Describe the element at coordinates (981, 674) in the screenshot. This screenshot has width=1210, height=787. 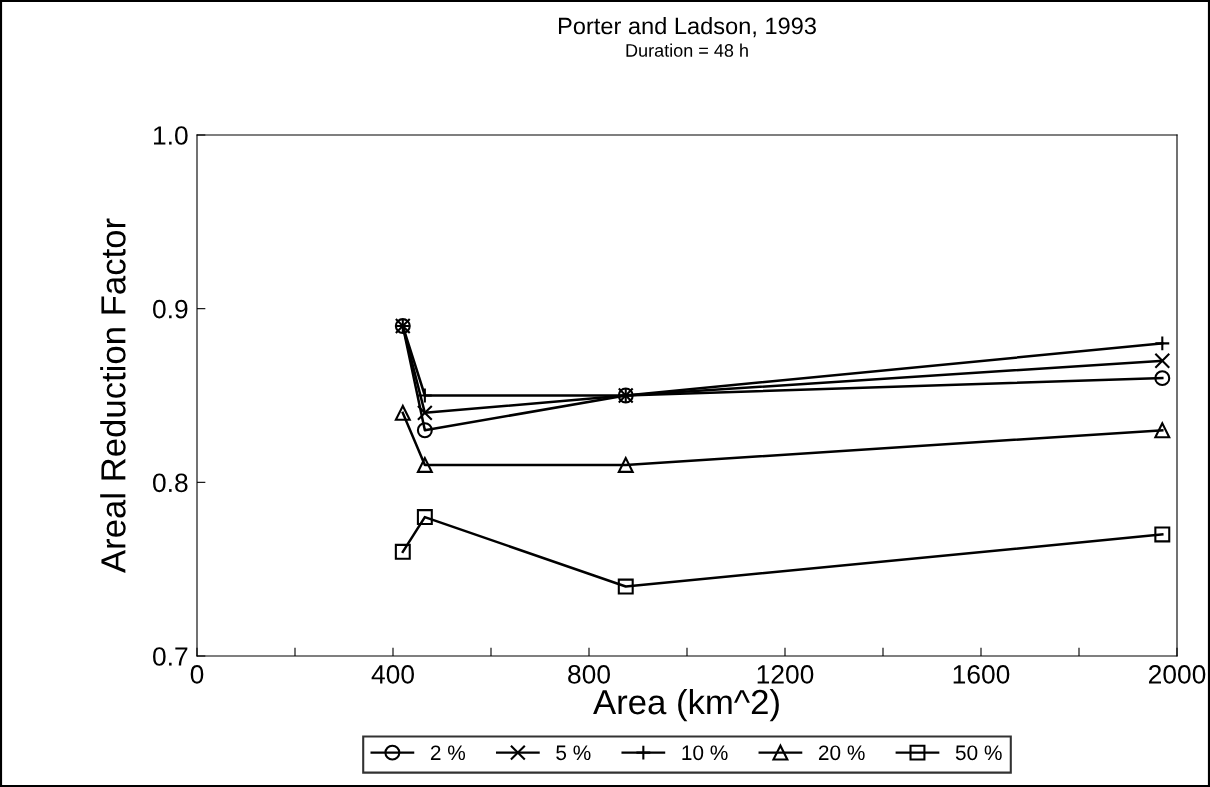
I see `x-tick-label: 1600` at that location.